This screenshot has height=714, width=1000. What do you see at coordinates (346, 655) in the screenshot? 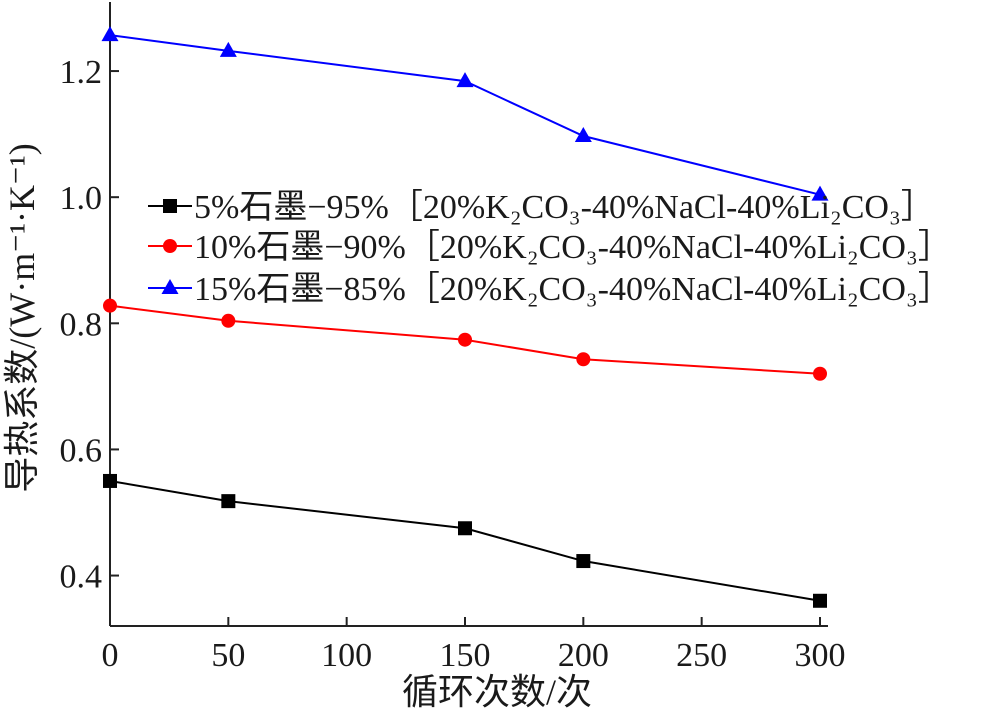
I see `x-tick-label: 100` at bounding box center [346, 655].